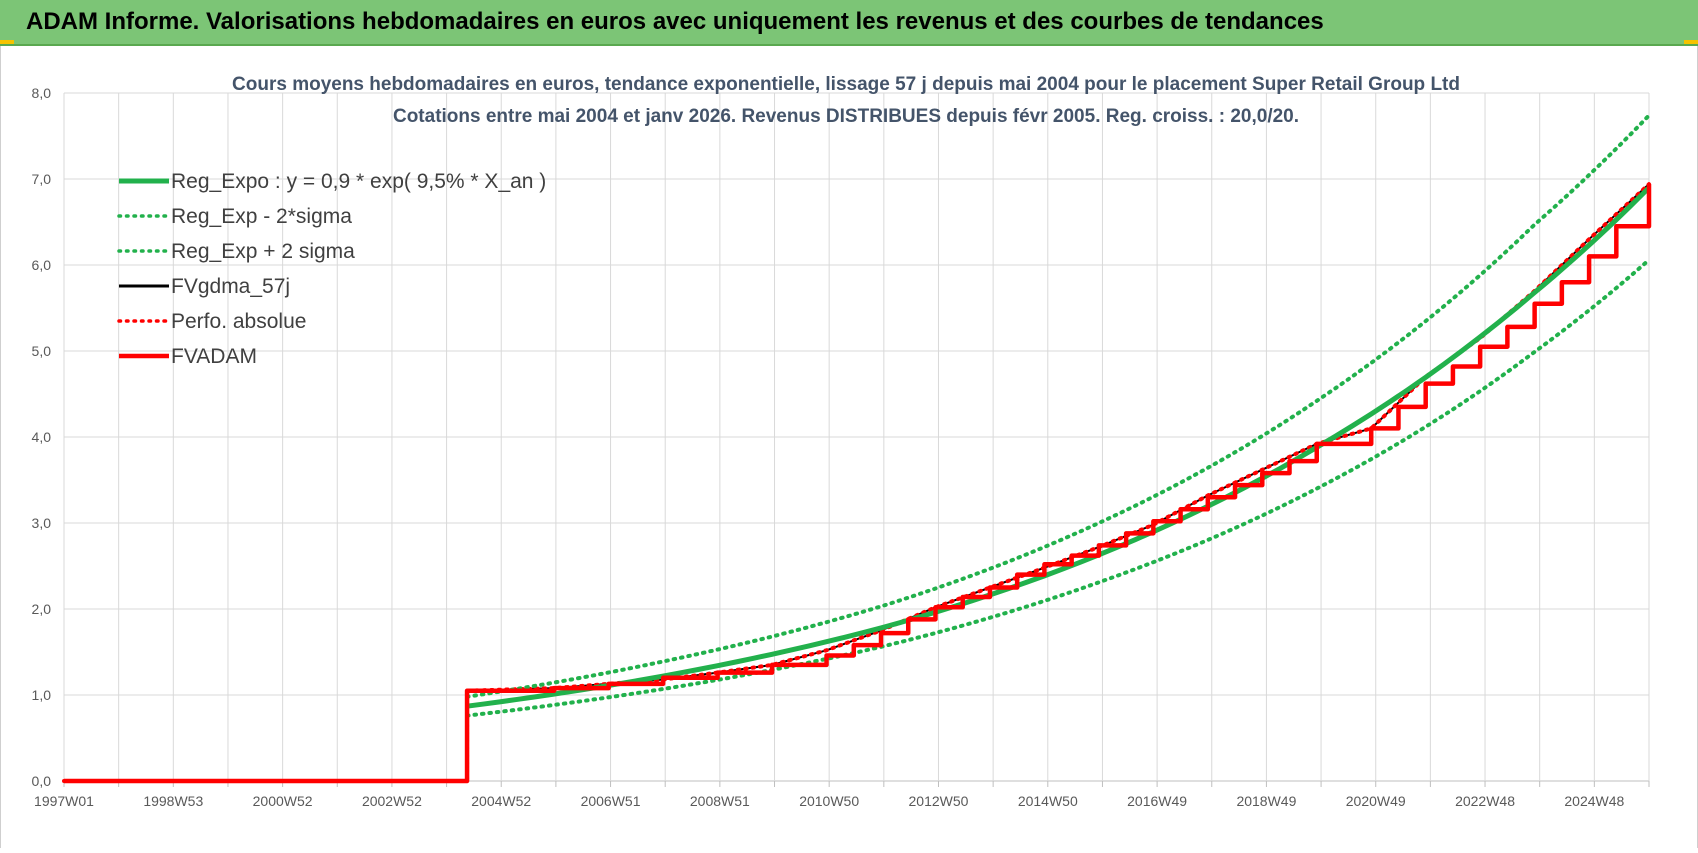  What do you see at coordinates (42, 93) in the screenshot?
I see `y-tick-label: 8,0` at bounding box center [42, 93].